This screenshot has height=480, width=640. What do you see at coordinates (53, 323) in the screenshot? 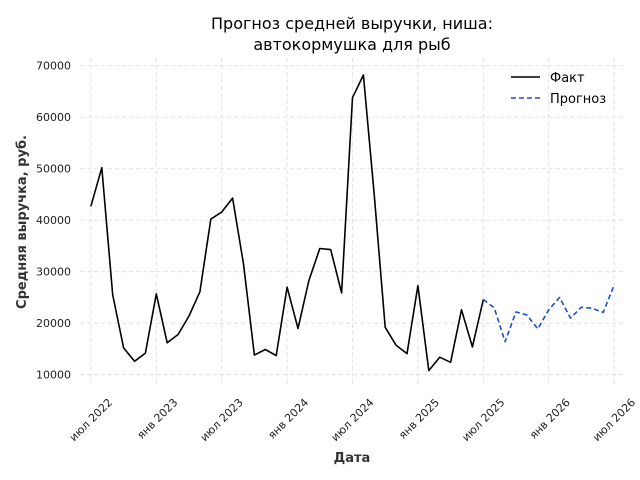
I see `y-tick-label: 20000` at bounding box center [53, 323].